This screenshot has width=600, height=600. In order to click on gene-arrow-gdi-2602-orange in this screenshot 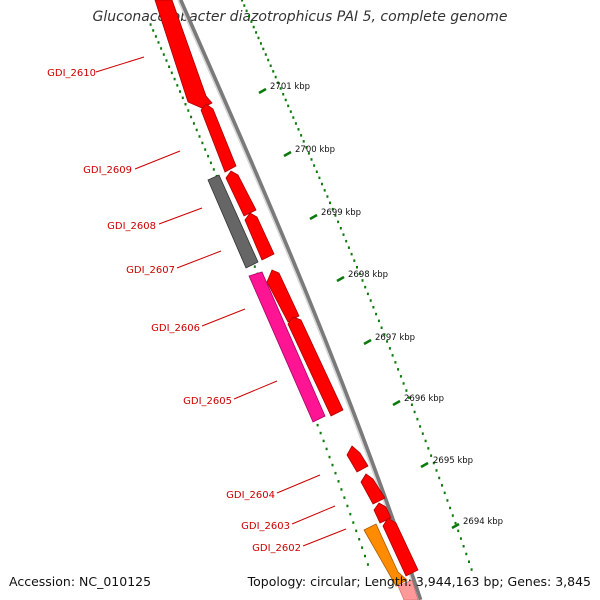, I will do `click(385, 555)`.